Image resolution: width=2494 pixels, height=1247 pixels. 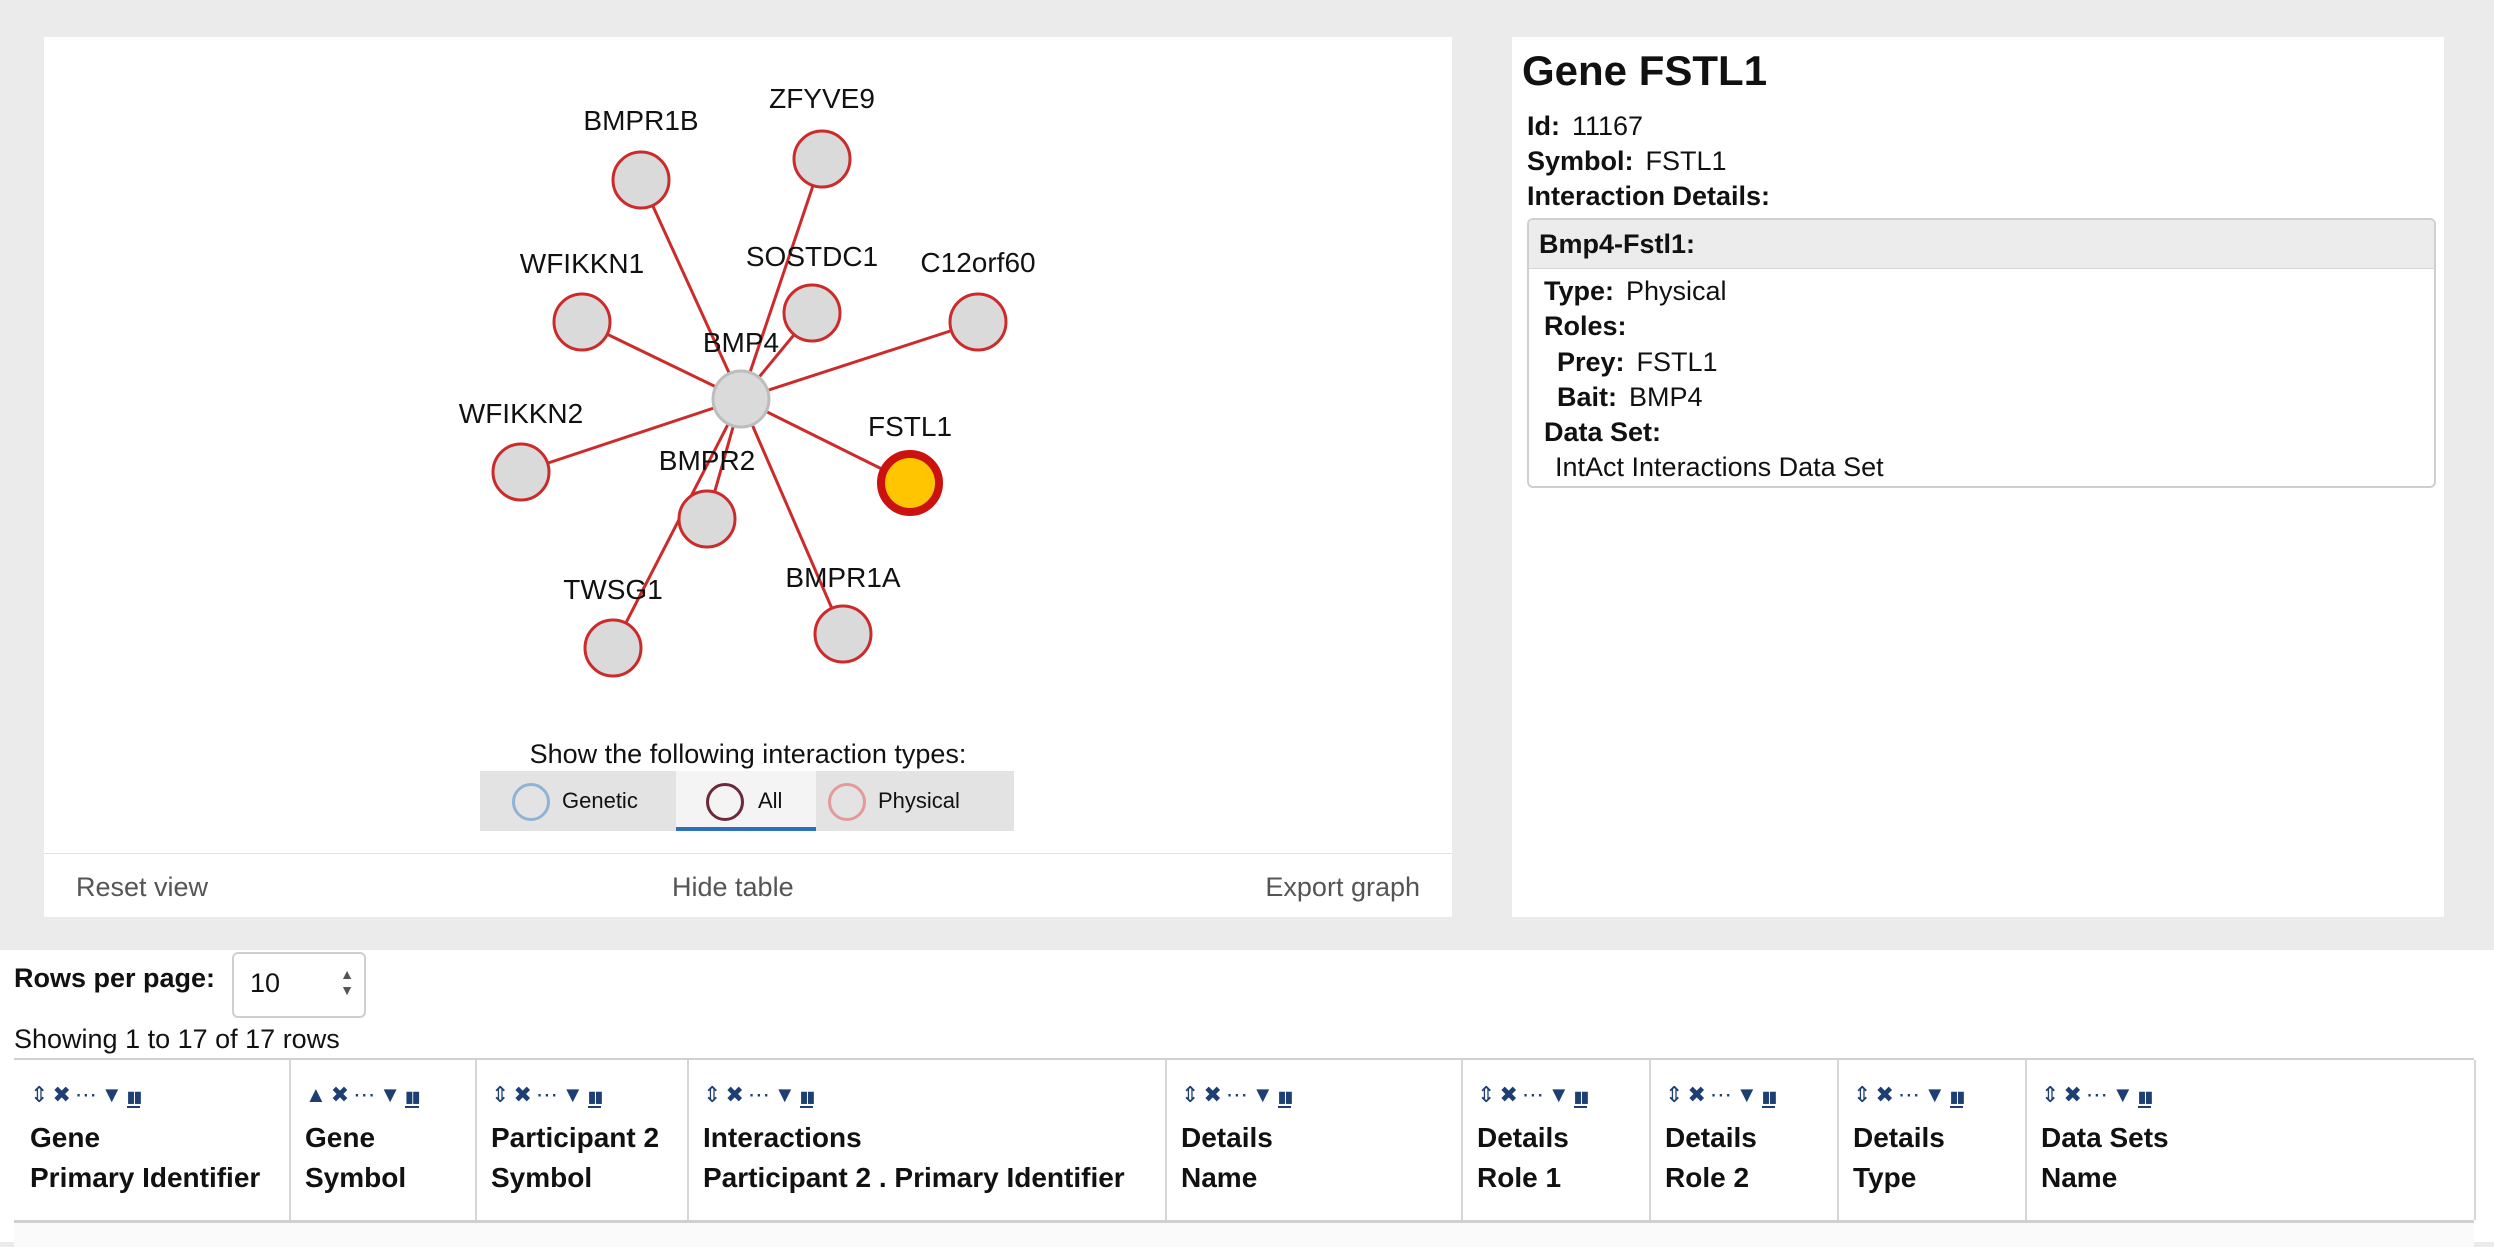 What do you see at coordinates (1342, 887) in the screenshot?
I see `export-graph-button: Export graph` at bounding box center [1342, 887].